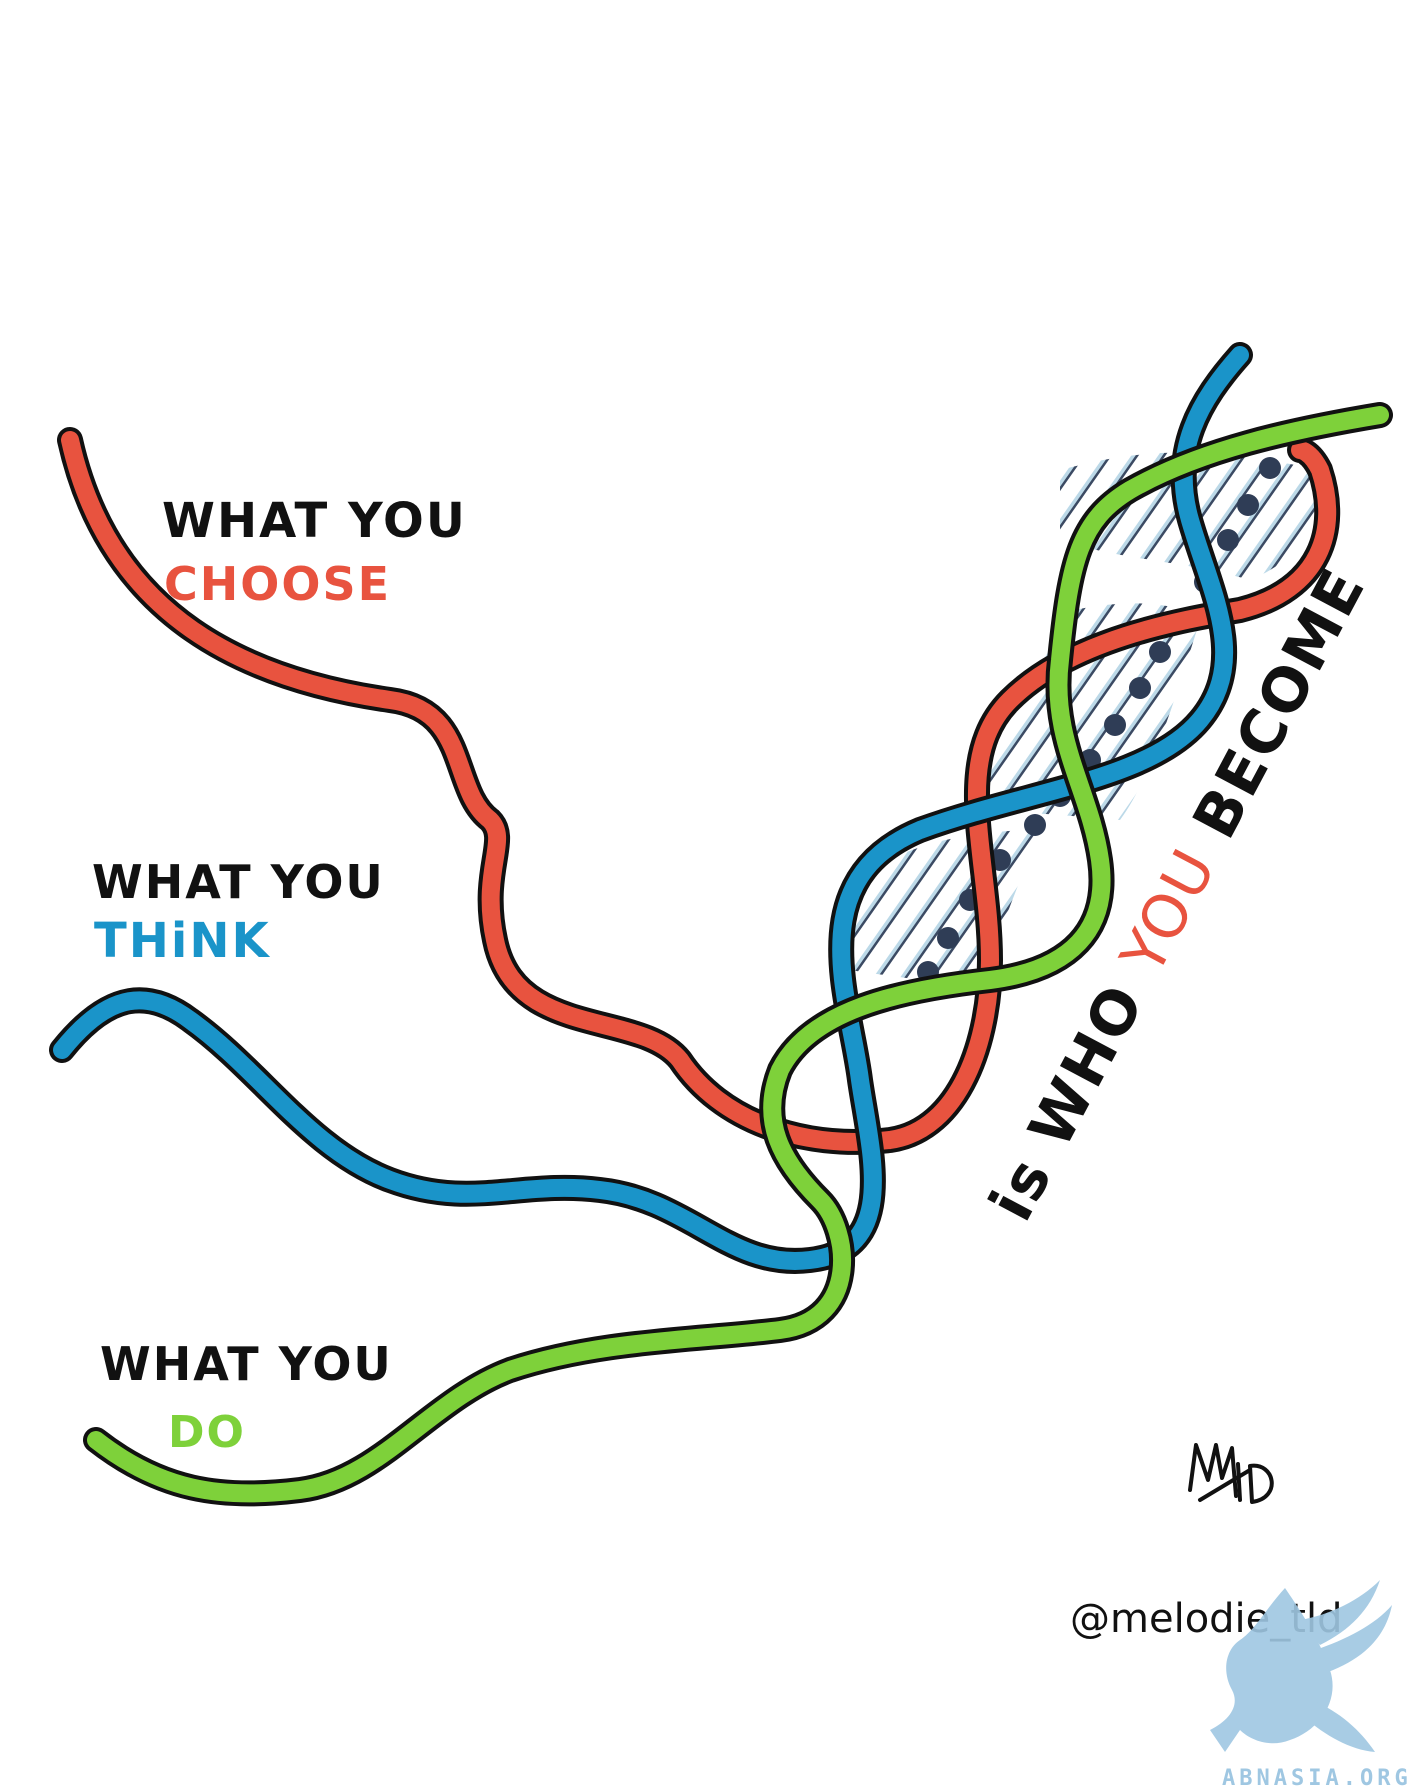 The image size is (1428, 1792). I want to click on label-think-line1: WHAT YOU, so click(238, 882).